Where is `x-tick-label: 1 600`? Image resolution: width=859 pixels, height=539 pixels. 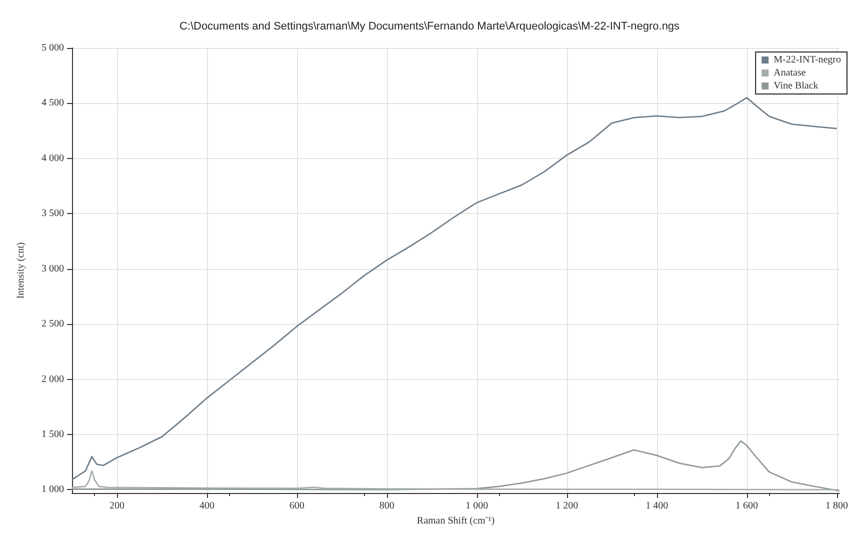
x-tick-label: 1 600 is located at coordinates (747, 506).